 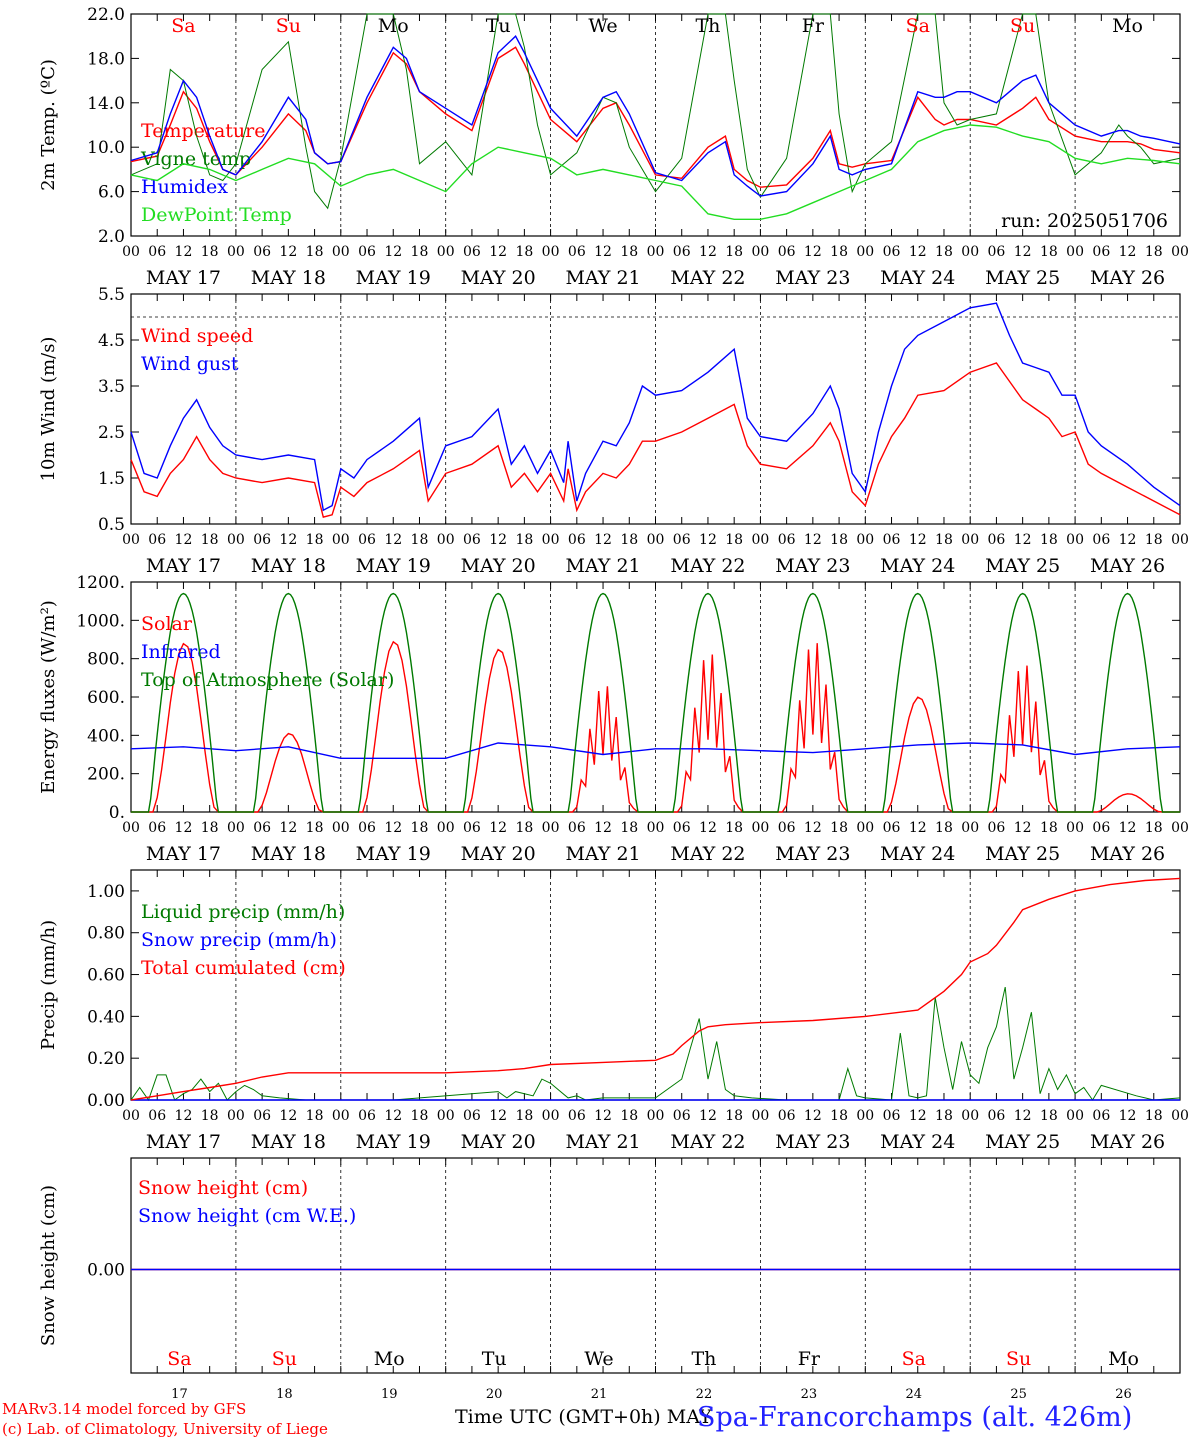 What do you see at coordinates (915, 1417) in the screenshot?
I see `station-name: Spa-Francorchamps (alt. 426m)` at bounding box center [915, 1417].